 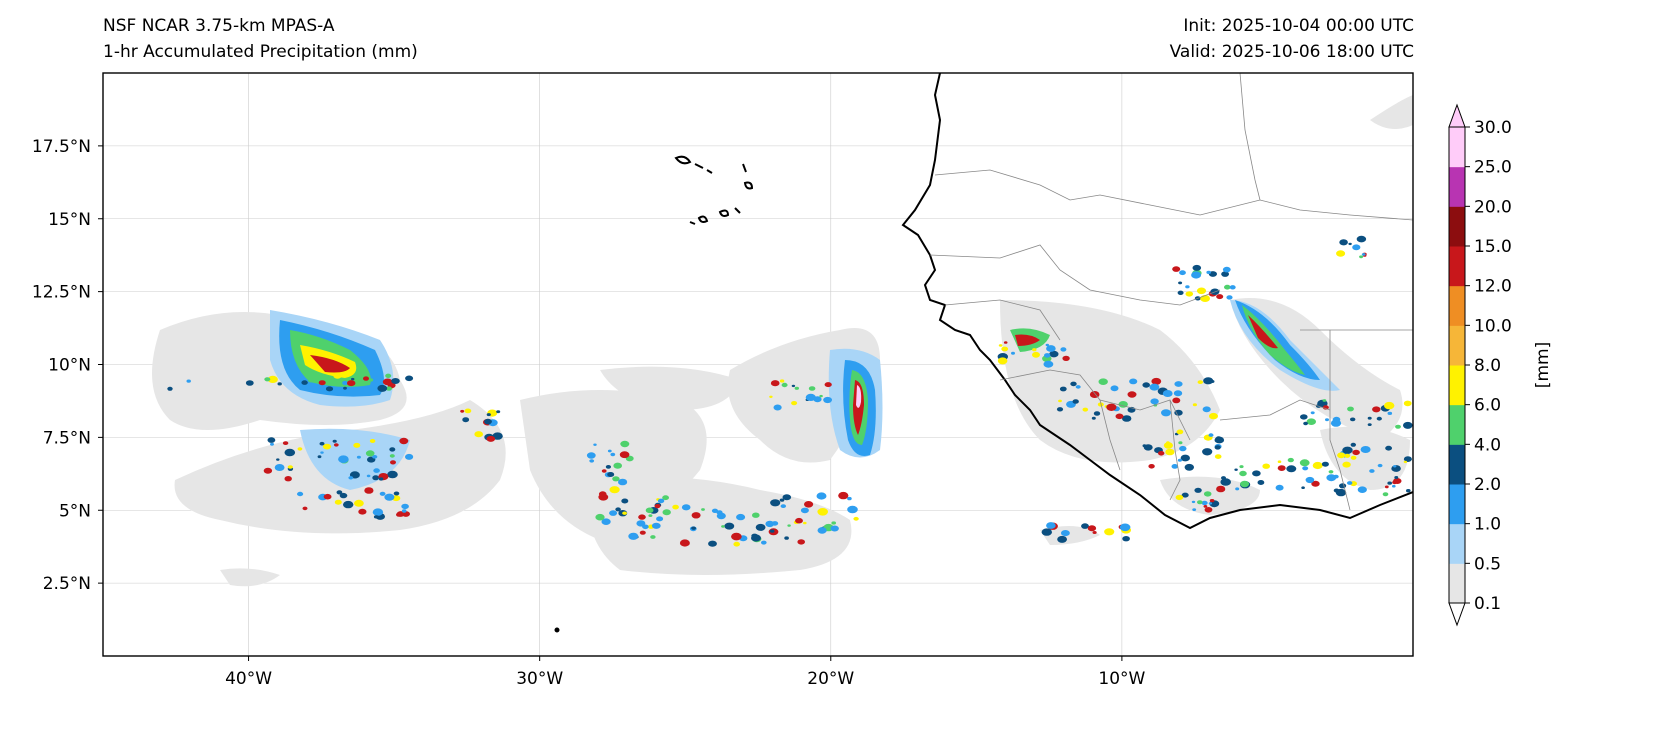 What do you see at coordinates (539, 679) in the screenshot?
I see `lon-tick-label: 30°W` at bounding box center [539, 679].